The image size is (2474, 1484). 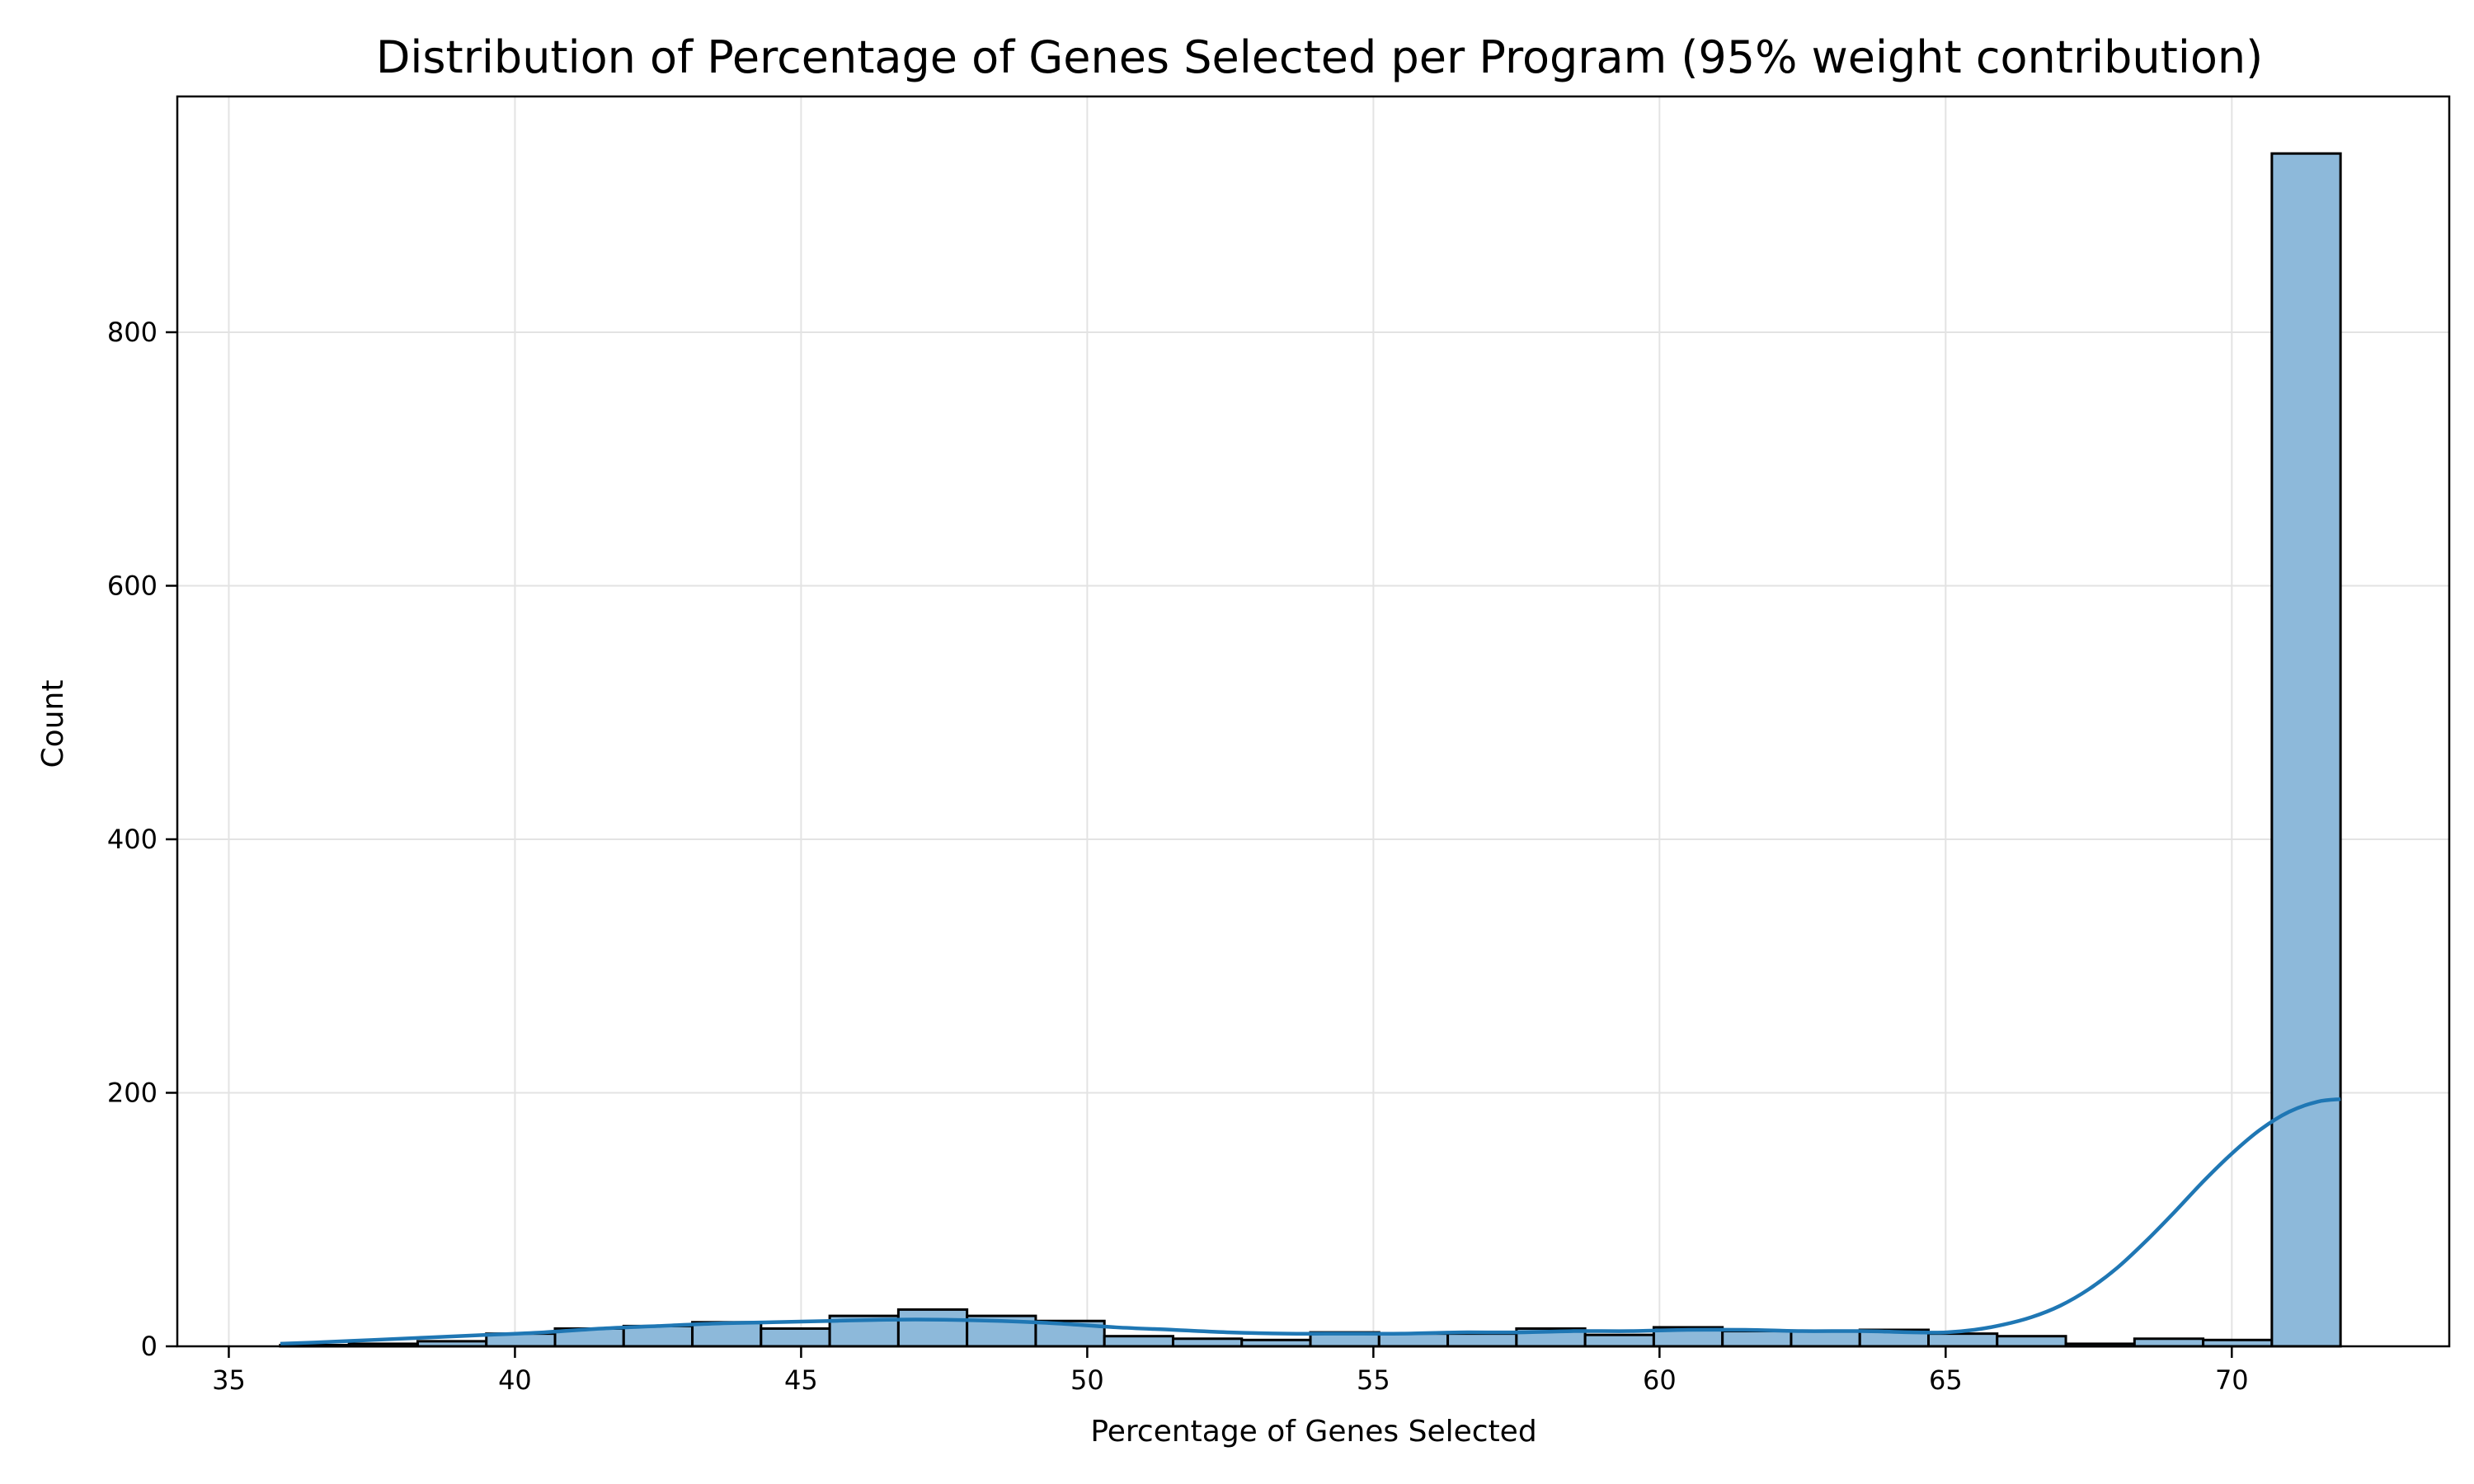 I want to click on y-tick-label: 400, so click(x=132, y=839).